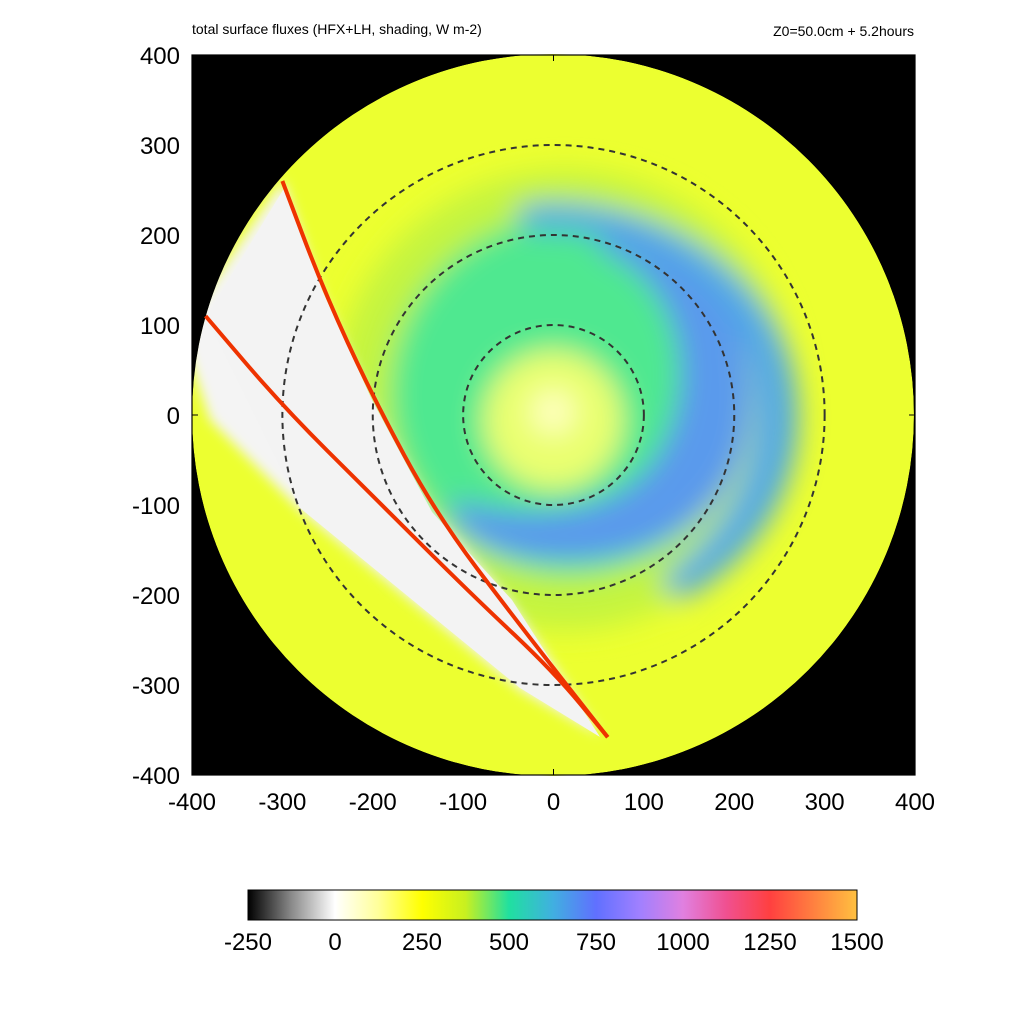 The width and height of the screenshot is (1024, 1024). Describe the element at coordinates (825, 802) in the screenshot. I see `x-tick-label: 300` at that location.